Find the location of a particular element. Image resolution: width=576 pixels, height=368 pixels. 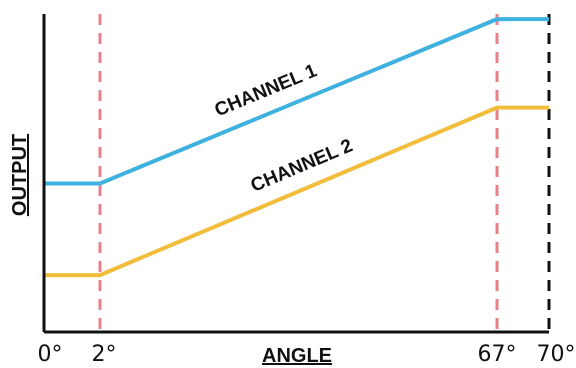

x-tick-labels: 0° 2° 67° 70° is located at coordinates (307, 354).